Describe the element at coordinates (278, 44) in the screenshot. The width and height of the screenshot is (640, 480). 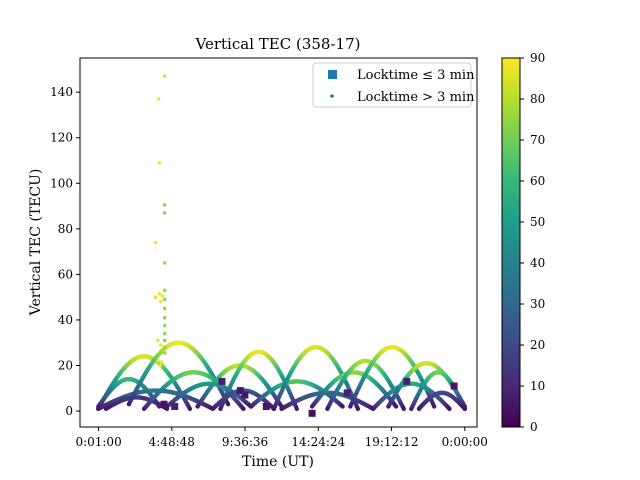
I see `chart-title: Vertical TEC (358-17)` at that location.